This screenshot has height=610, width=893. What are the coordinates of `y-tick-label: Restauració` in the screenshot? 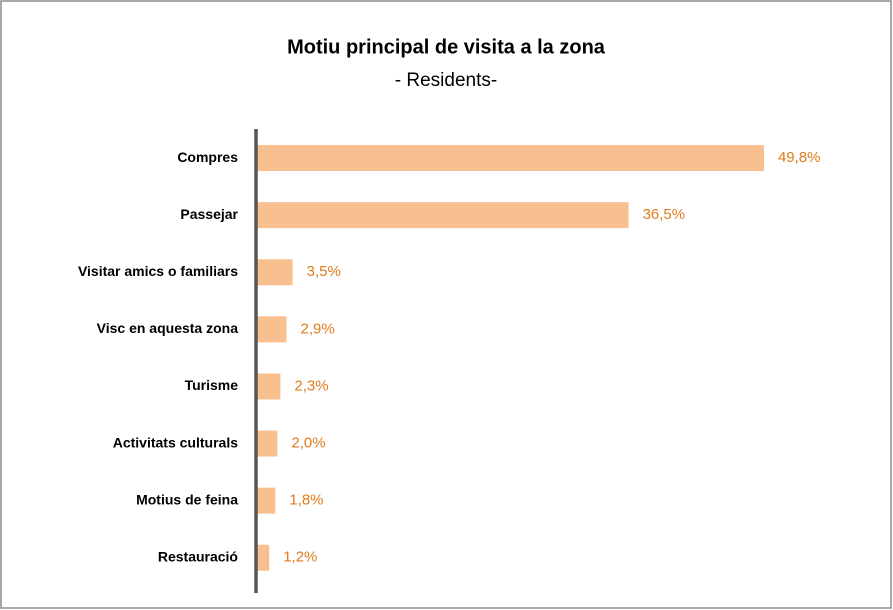 It's located at (198, 556).